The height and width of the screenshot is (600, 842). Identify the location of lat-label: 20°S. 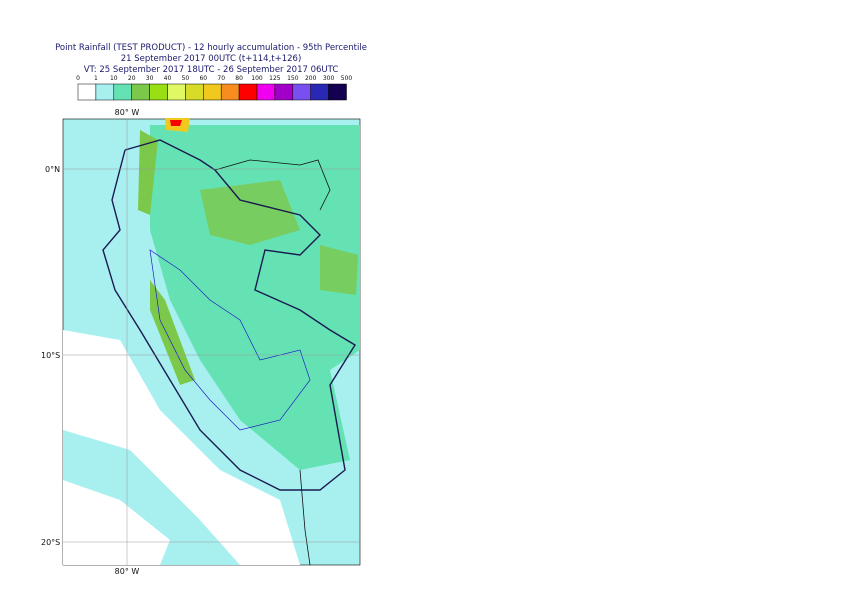
(50, 542).